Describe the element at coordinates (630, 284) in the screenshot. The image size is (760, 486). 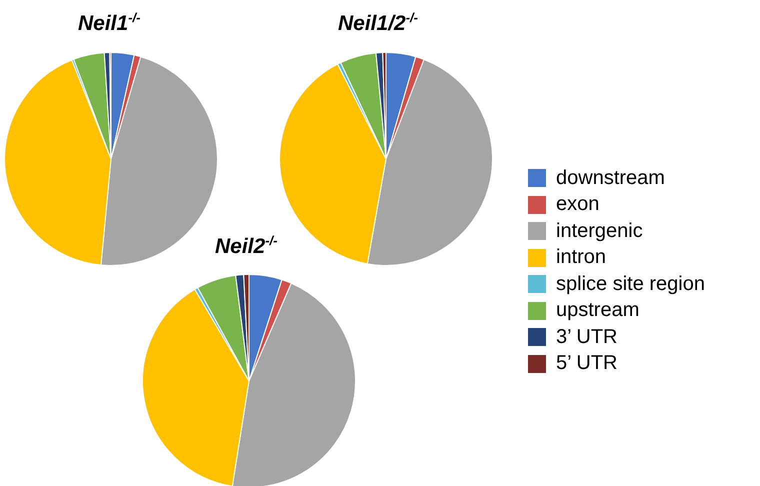
I see `legend-label: splice site region` at that location.